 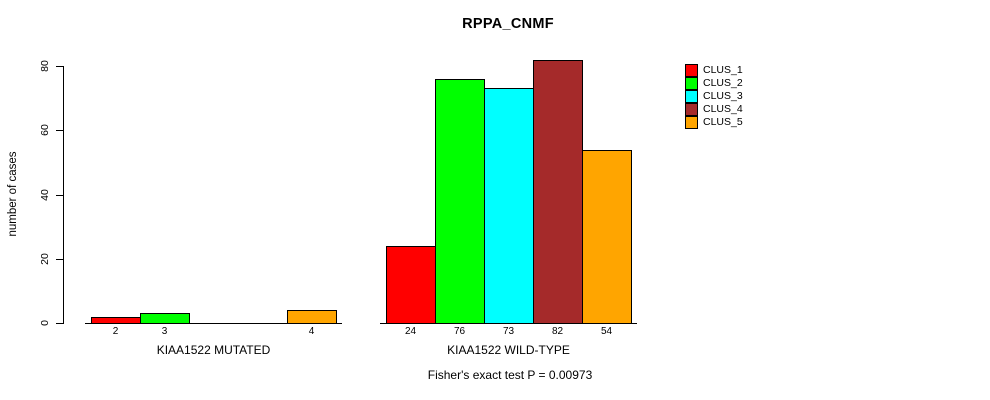 I want to click on legend-label: CLUS_3, so click(x=723, y=96).